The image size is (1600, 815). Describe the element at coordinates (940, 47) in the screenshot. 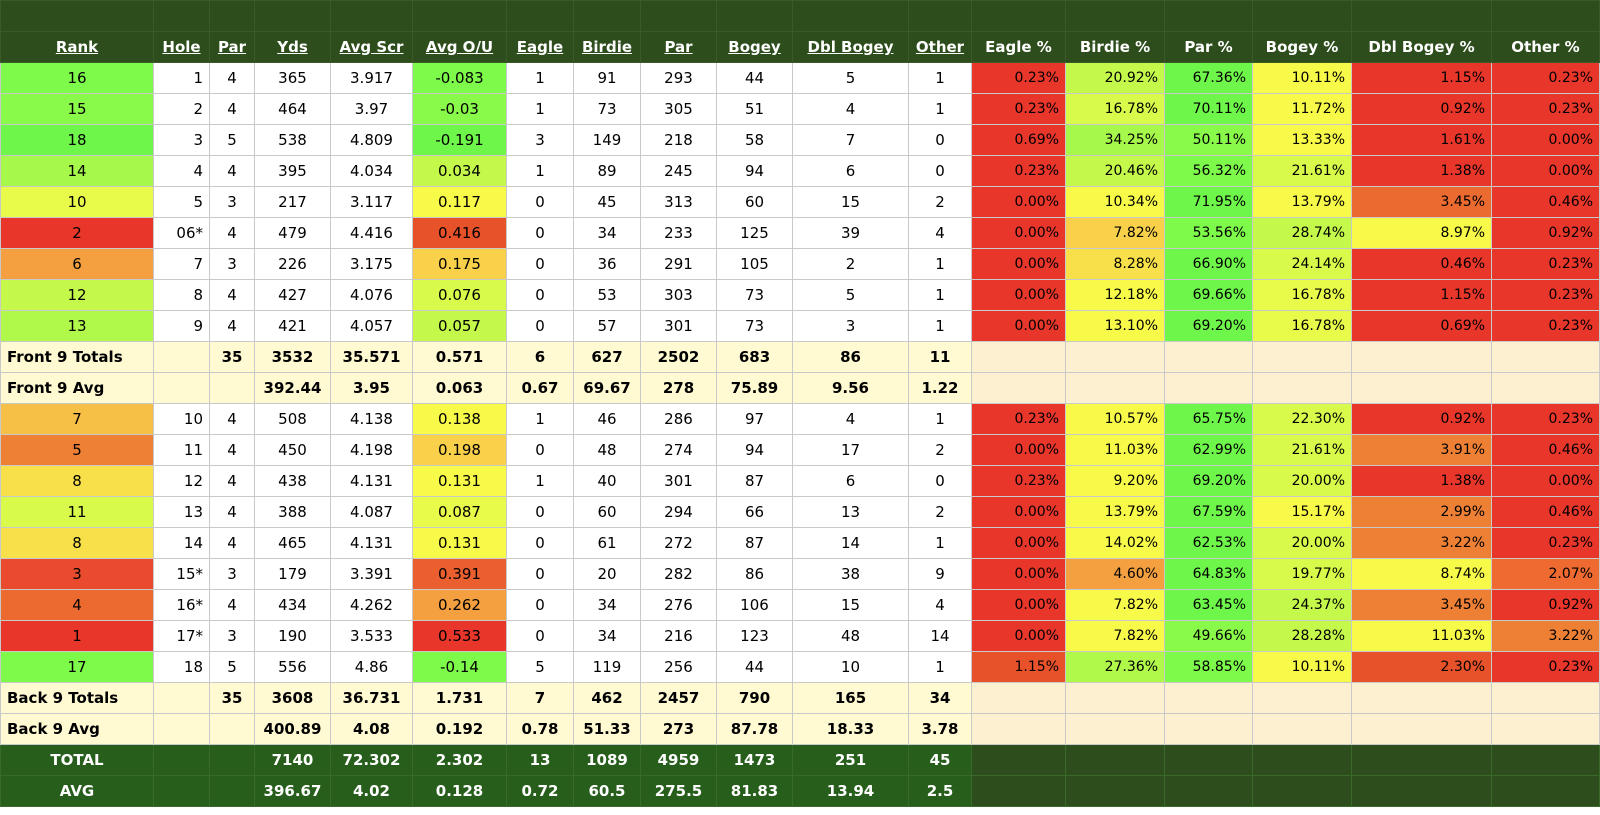

I see `column-header-other: Other` at that location.